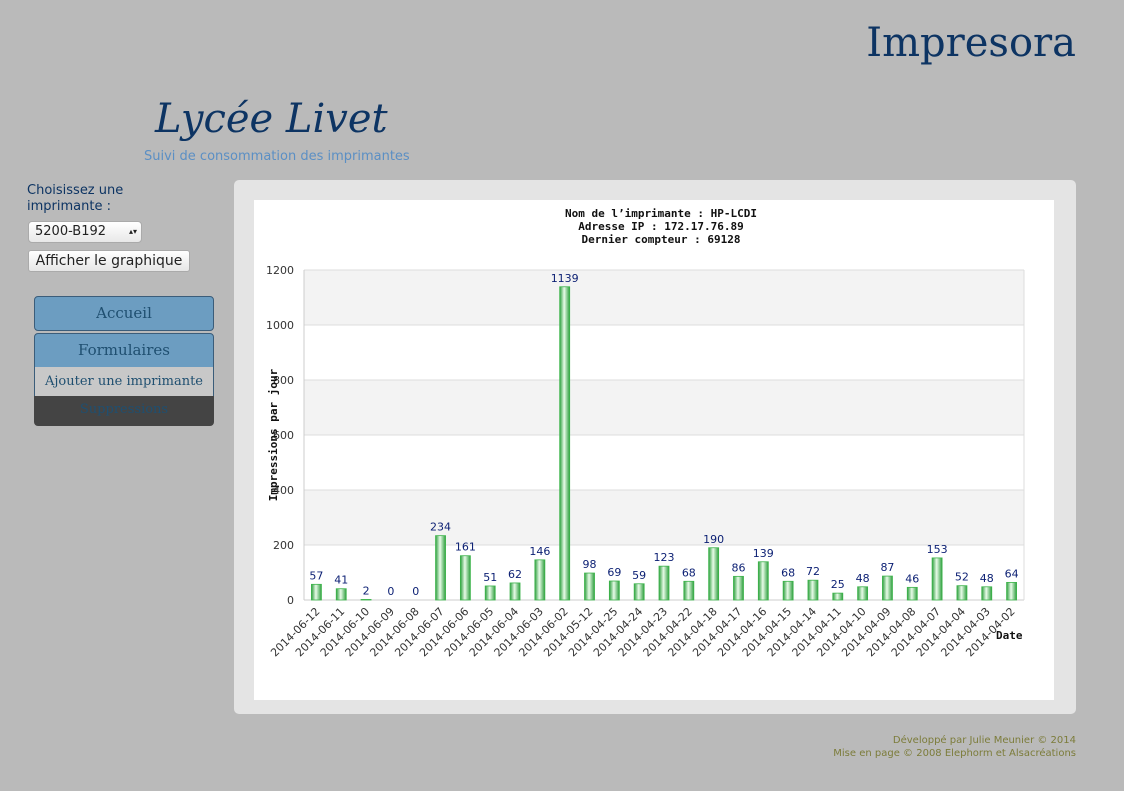  Describe the element at coordinates (283, 380) in the screenshot. I see `y-tick-label: 800` at that location.